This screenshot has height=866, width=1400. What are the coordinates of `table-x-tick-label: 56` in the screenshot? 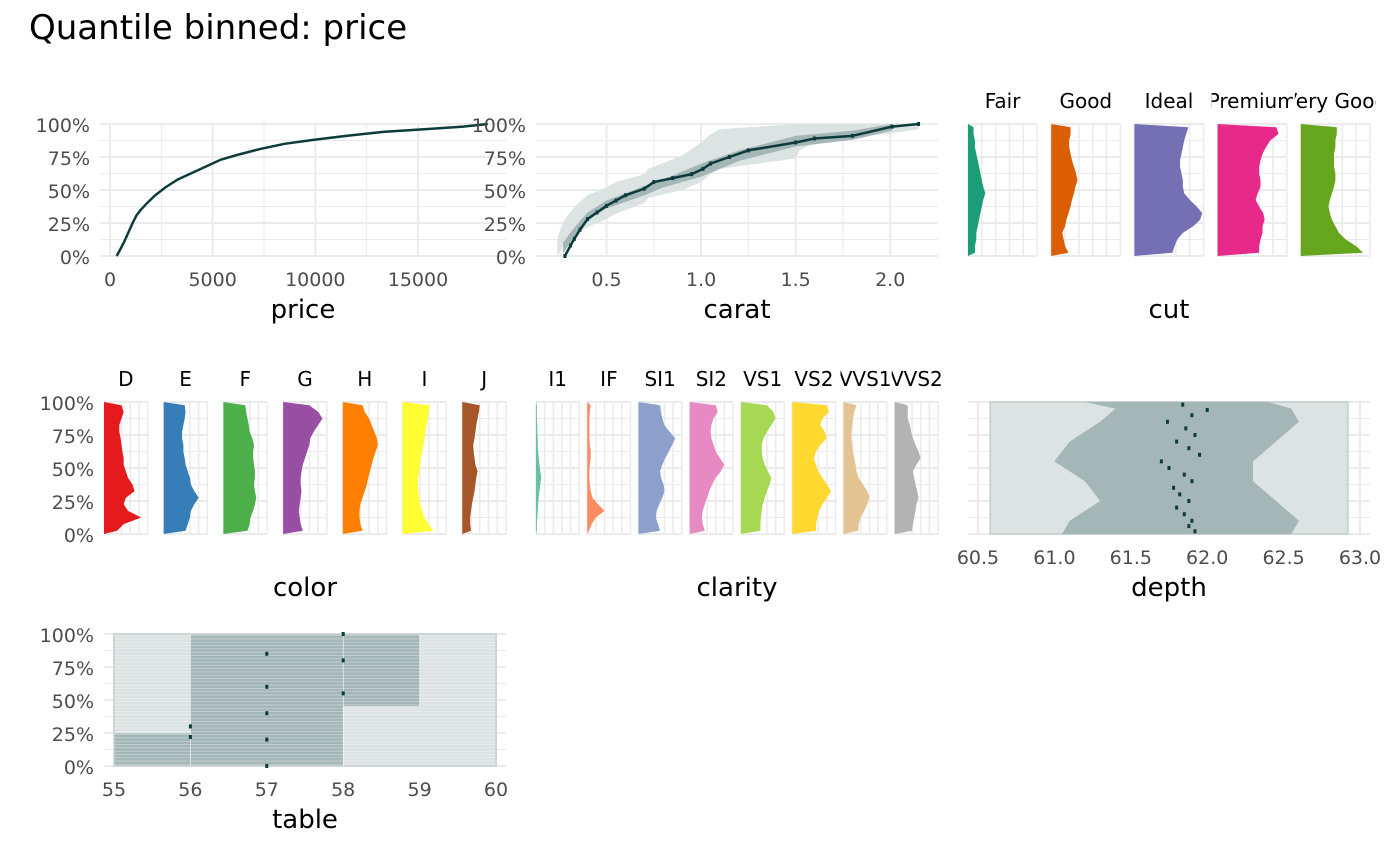 It's located at (190, 790).